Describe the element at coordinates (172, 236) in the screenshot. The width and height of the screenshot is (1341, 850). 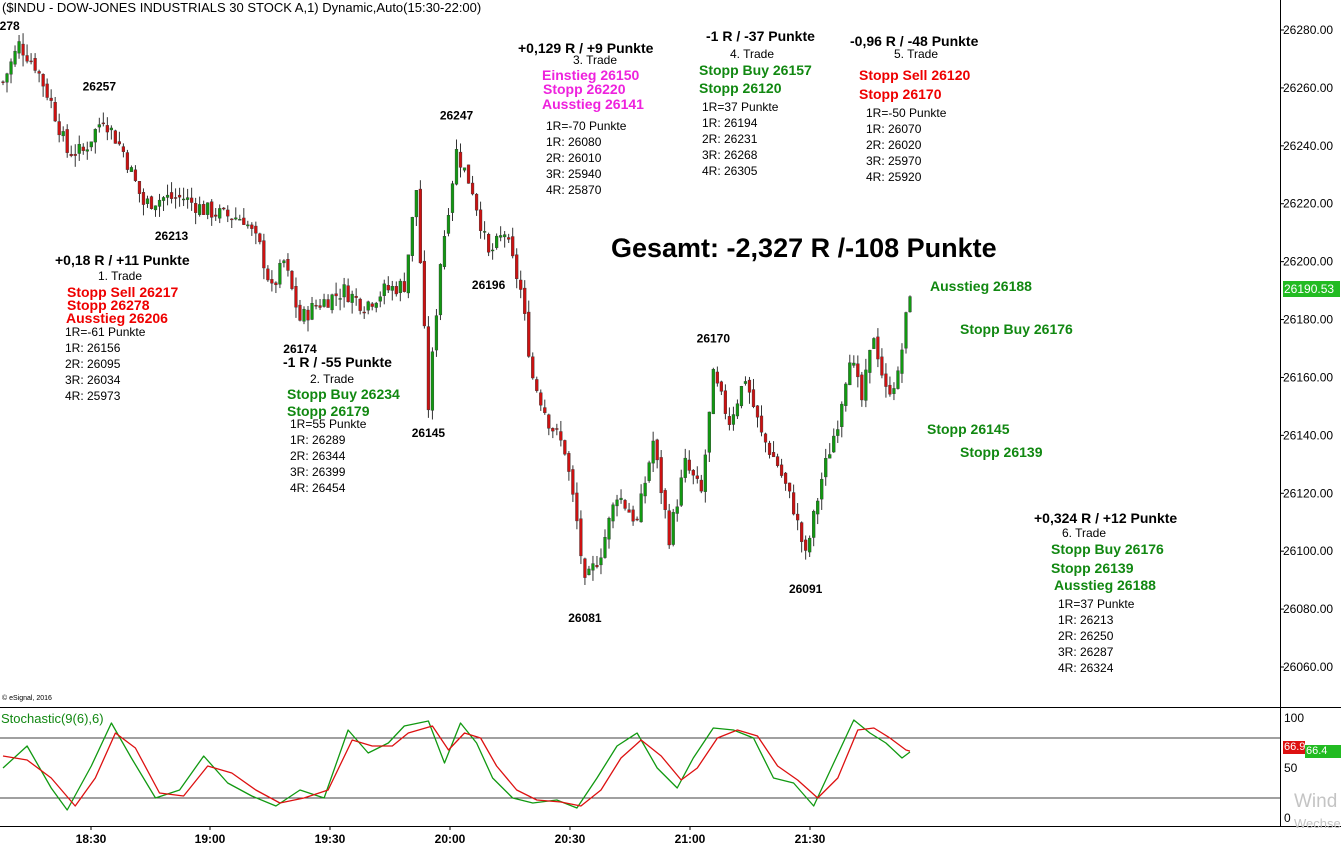
I see `swing-label: 26213` at that location.